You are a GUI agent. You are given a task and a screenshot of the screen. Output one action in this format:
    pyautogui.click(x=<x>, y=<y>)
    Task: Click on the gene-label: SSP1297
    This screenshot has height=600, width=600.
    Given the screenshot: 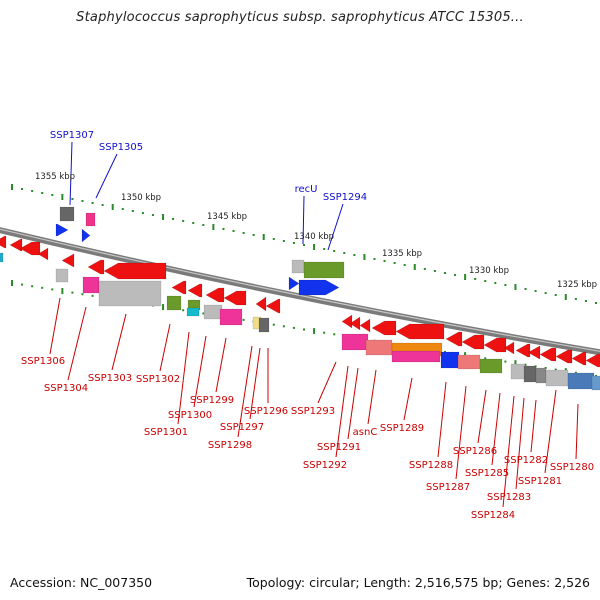 What is the action you would take?
    pyautogui.click(x=242, y=427)
    